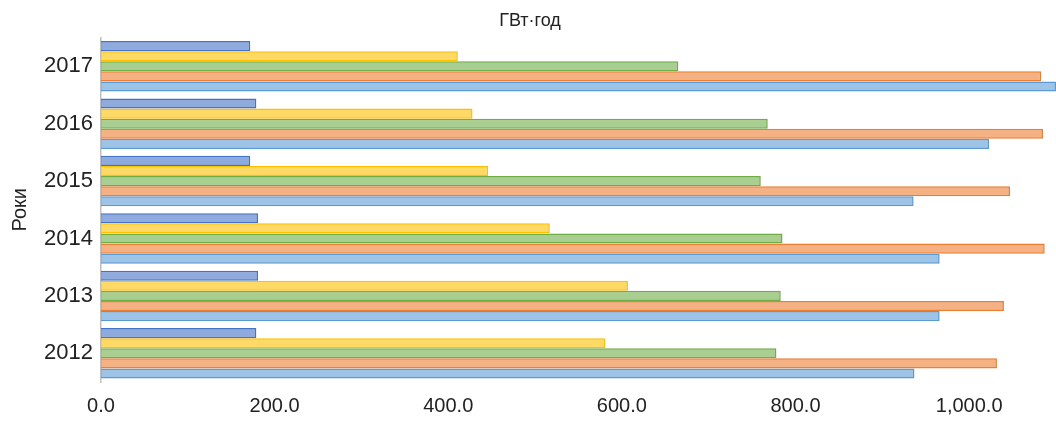 This screenshot has width=1056, height=434. Describe the element at coordinates (68, 294) in the screenshot. I see `y-tick-label: 2013` at that location.